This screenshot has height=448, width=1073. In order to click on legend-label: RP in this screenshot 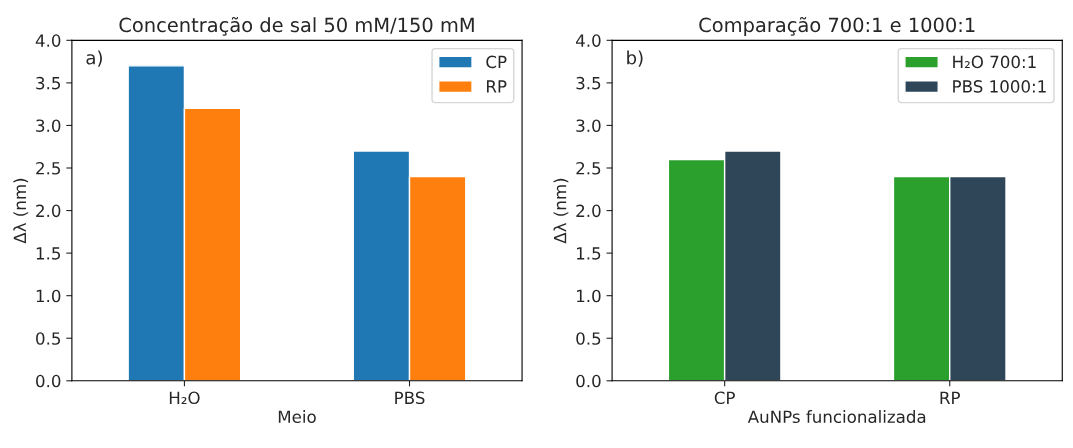, I will do `click(497, 86)`.